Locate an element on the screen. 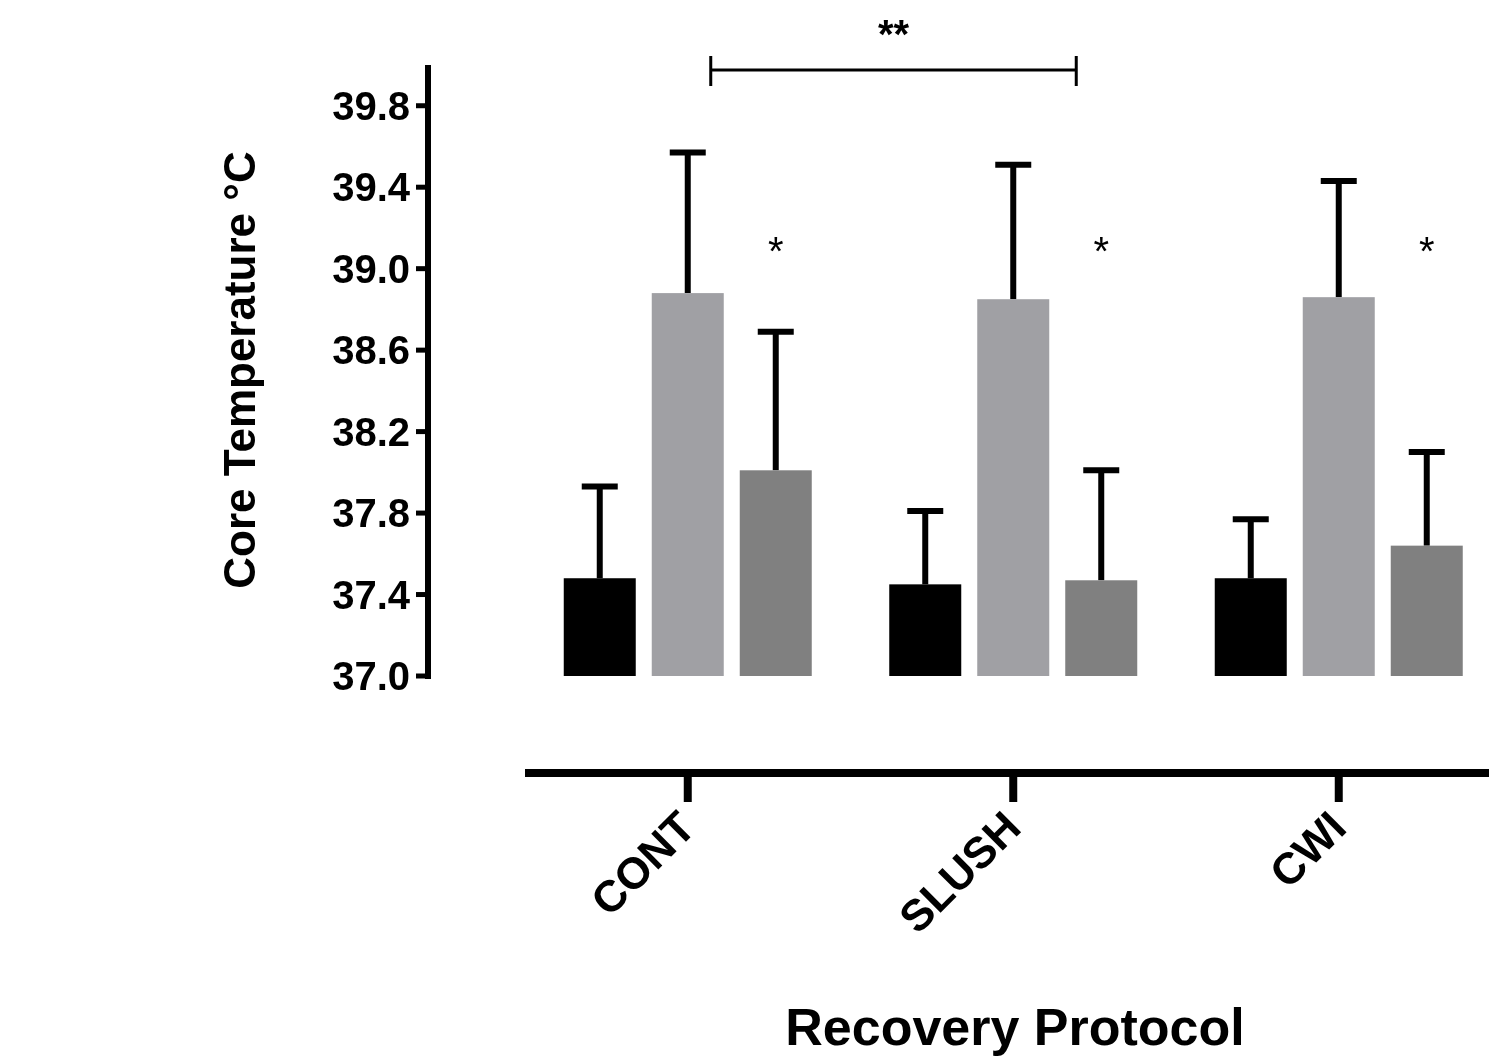 The image size is (1489, 1057). y-tick-label: 38.6 is located at coordinates (371, 350).